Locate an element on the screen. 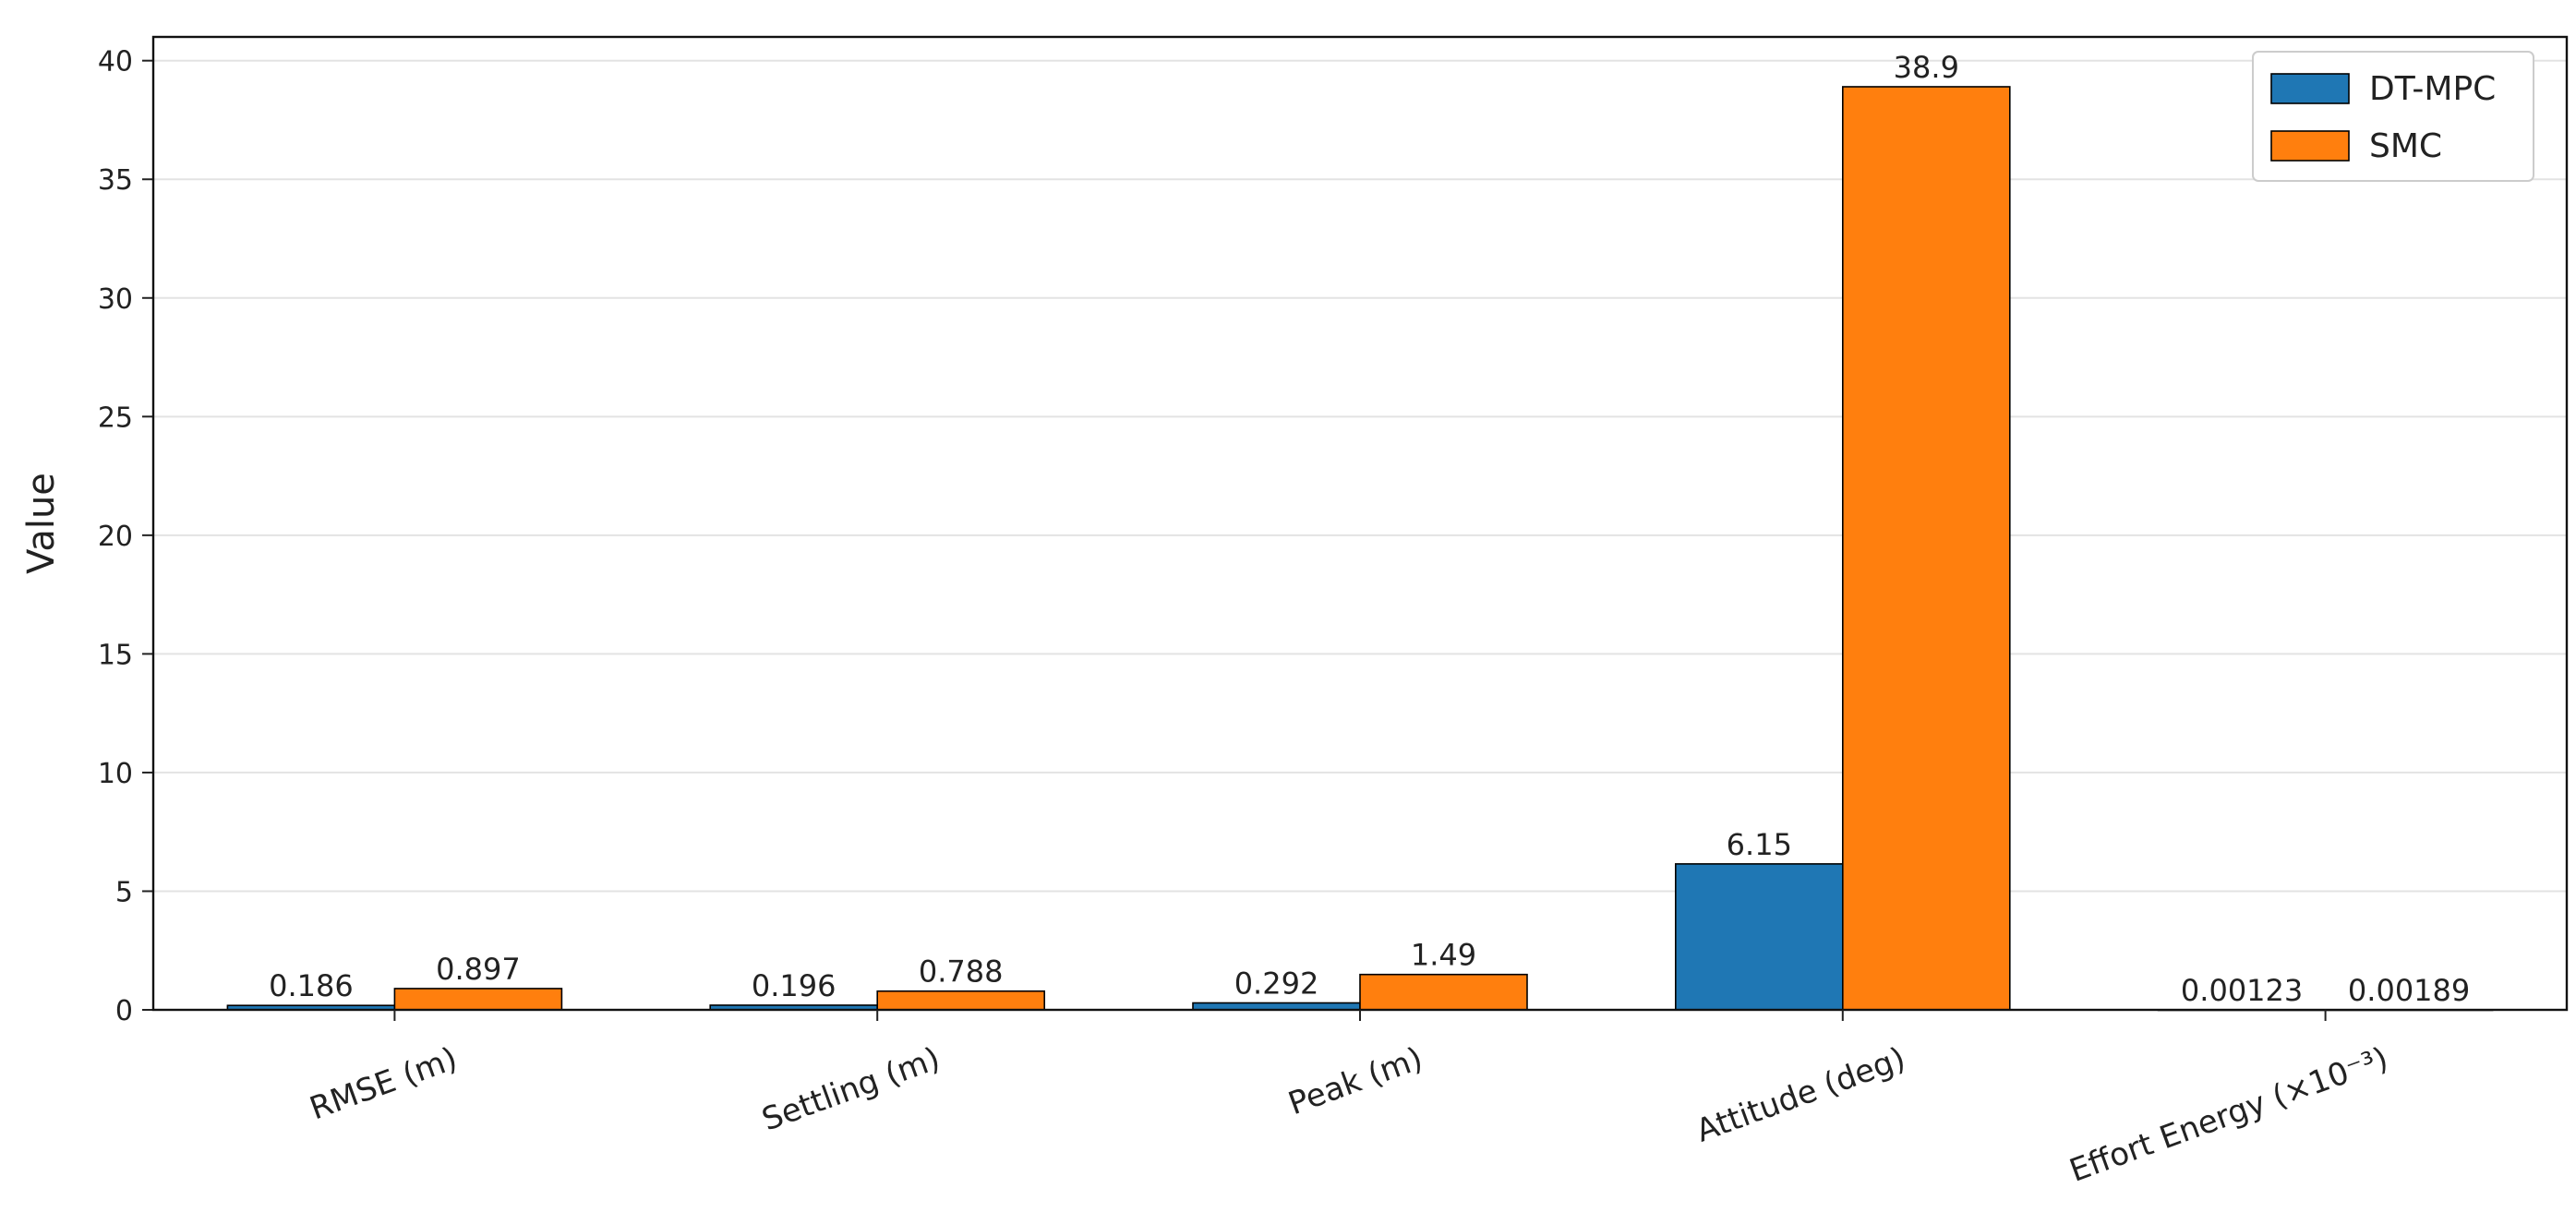 The height and width of the screenshot is (1212, 2576). y-tick-label: 5 is located at coordinates (124, 892).